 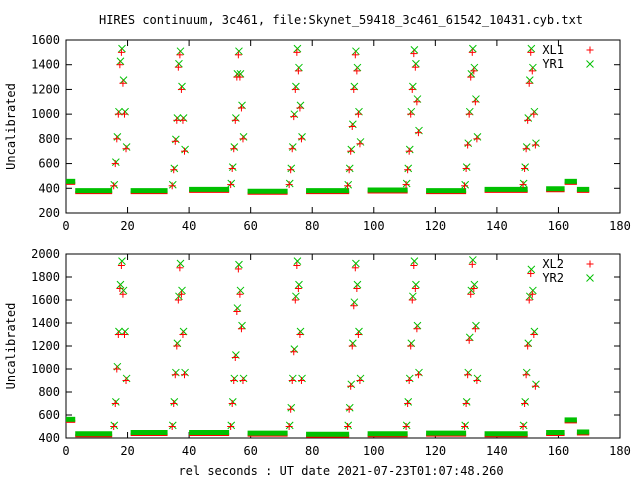 What do you see at coordinates (497, 451) in the screenshot?
I see `x-tick-label: 140` at bounding box center [497, 451].